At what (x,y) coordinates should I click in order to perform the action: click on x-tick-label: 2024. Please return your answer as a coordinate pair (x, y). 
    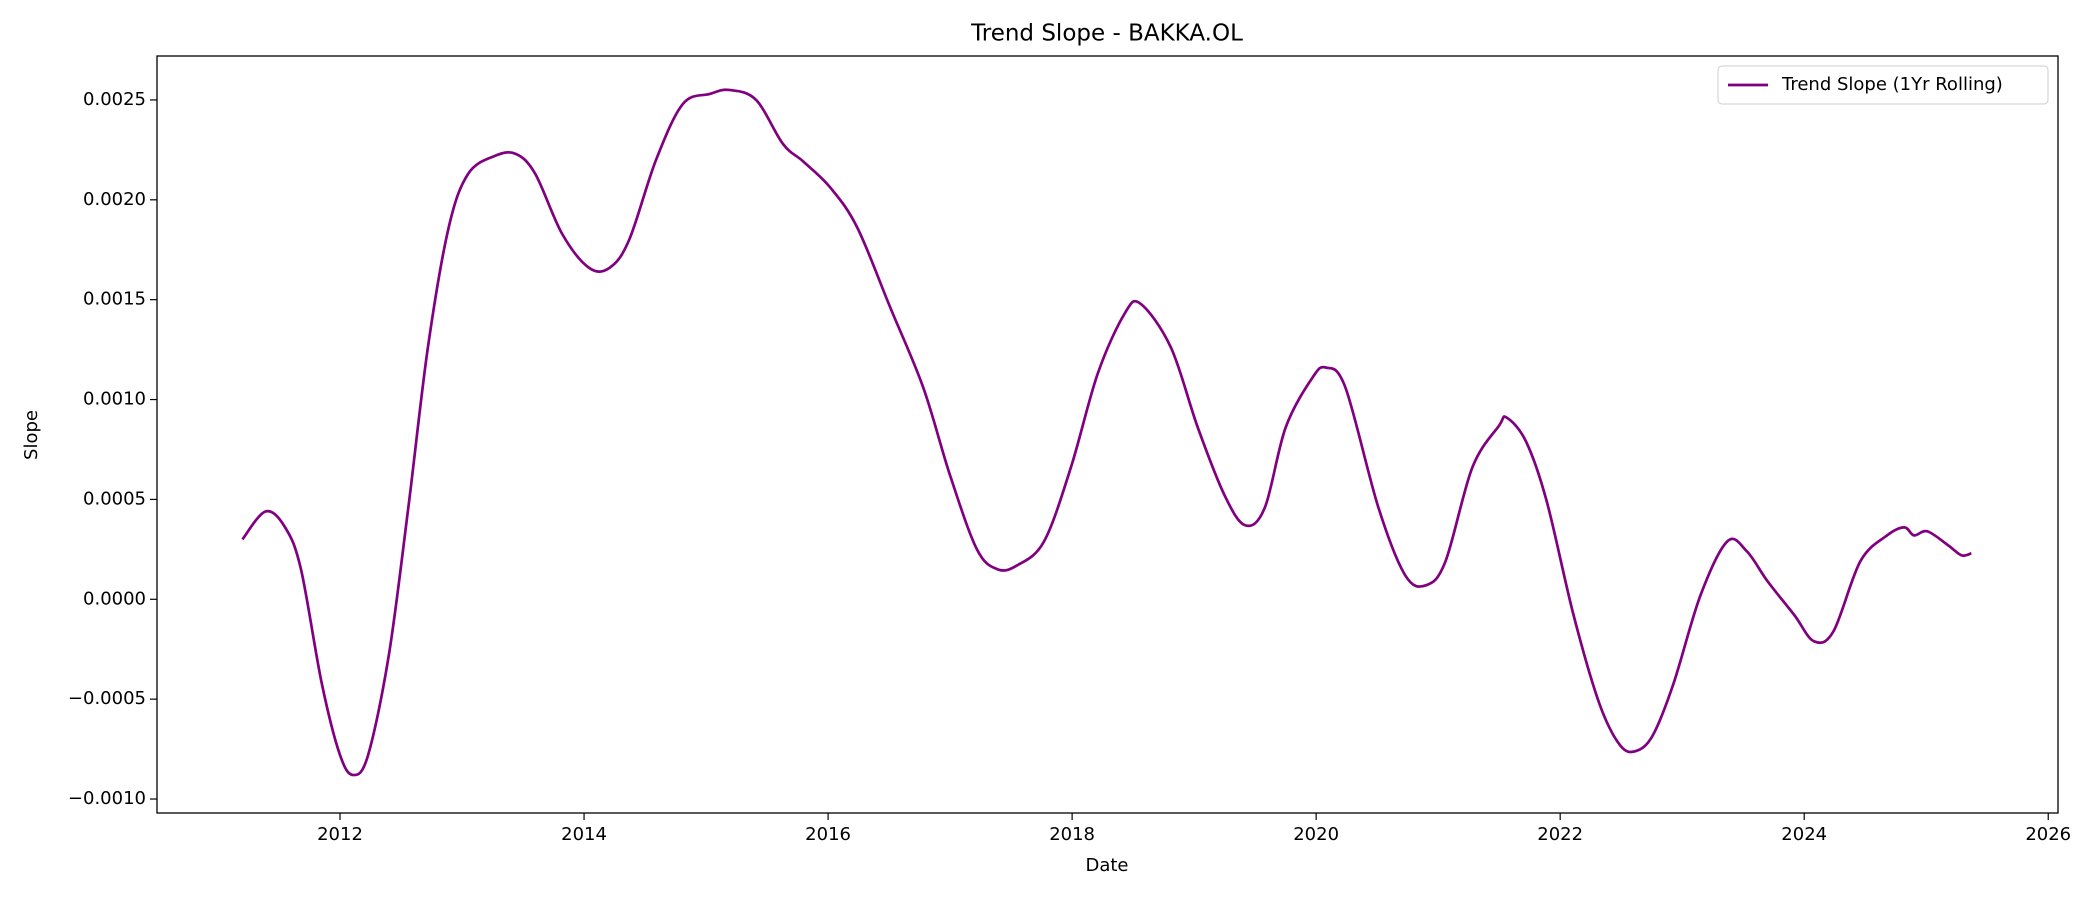
    Looking at the image, I should click on (1804, 834).